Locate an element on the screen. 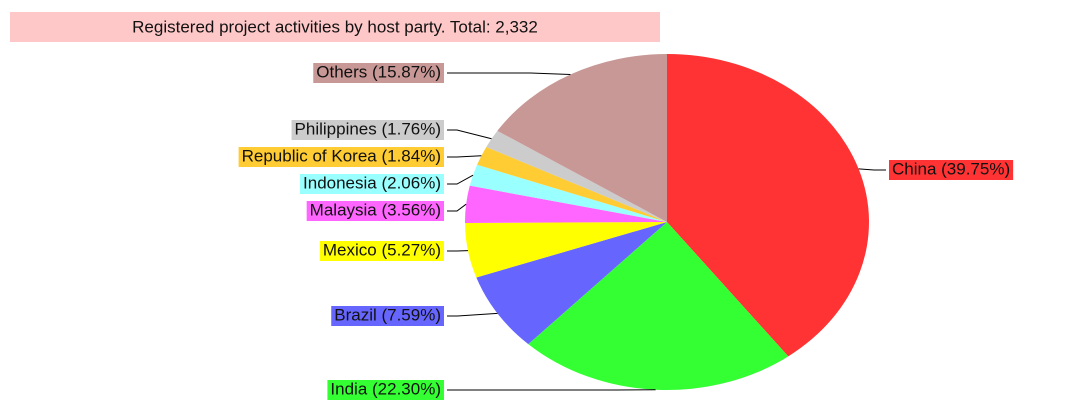 This screenshot has width=1074, height=401. title-background is located at coordinates (335, 27).